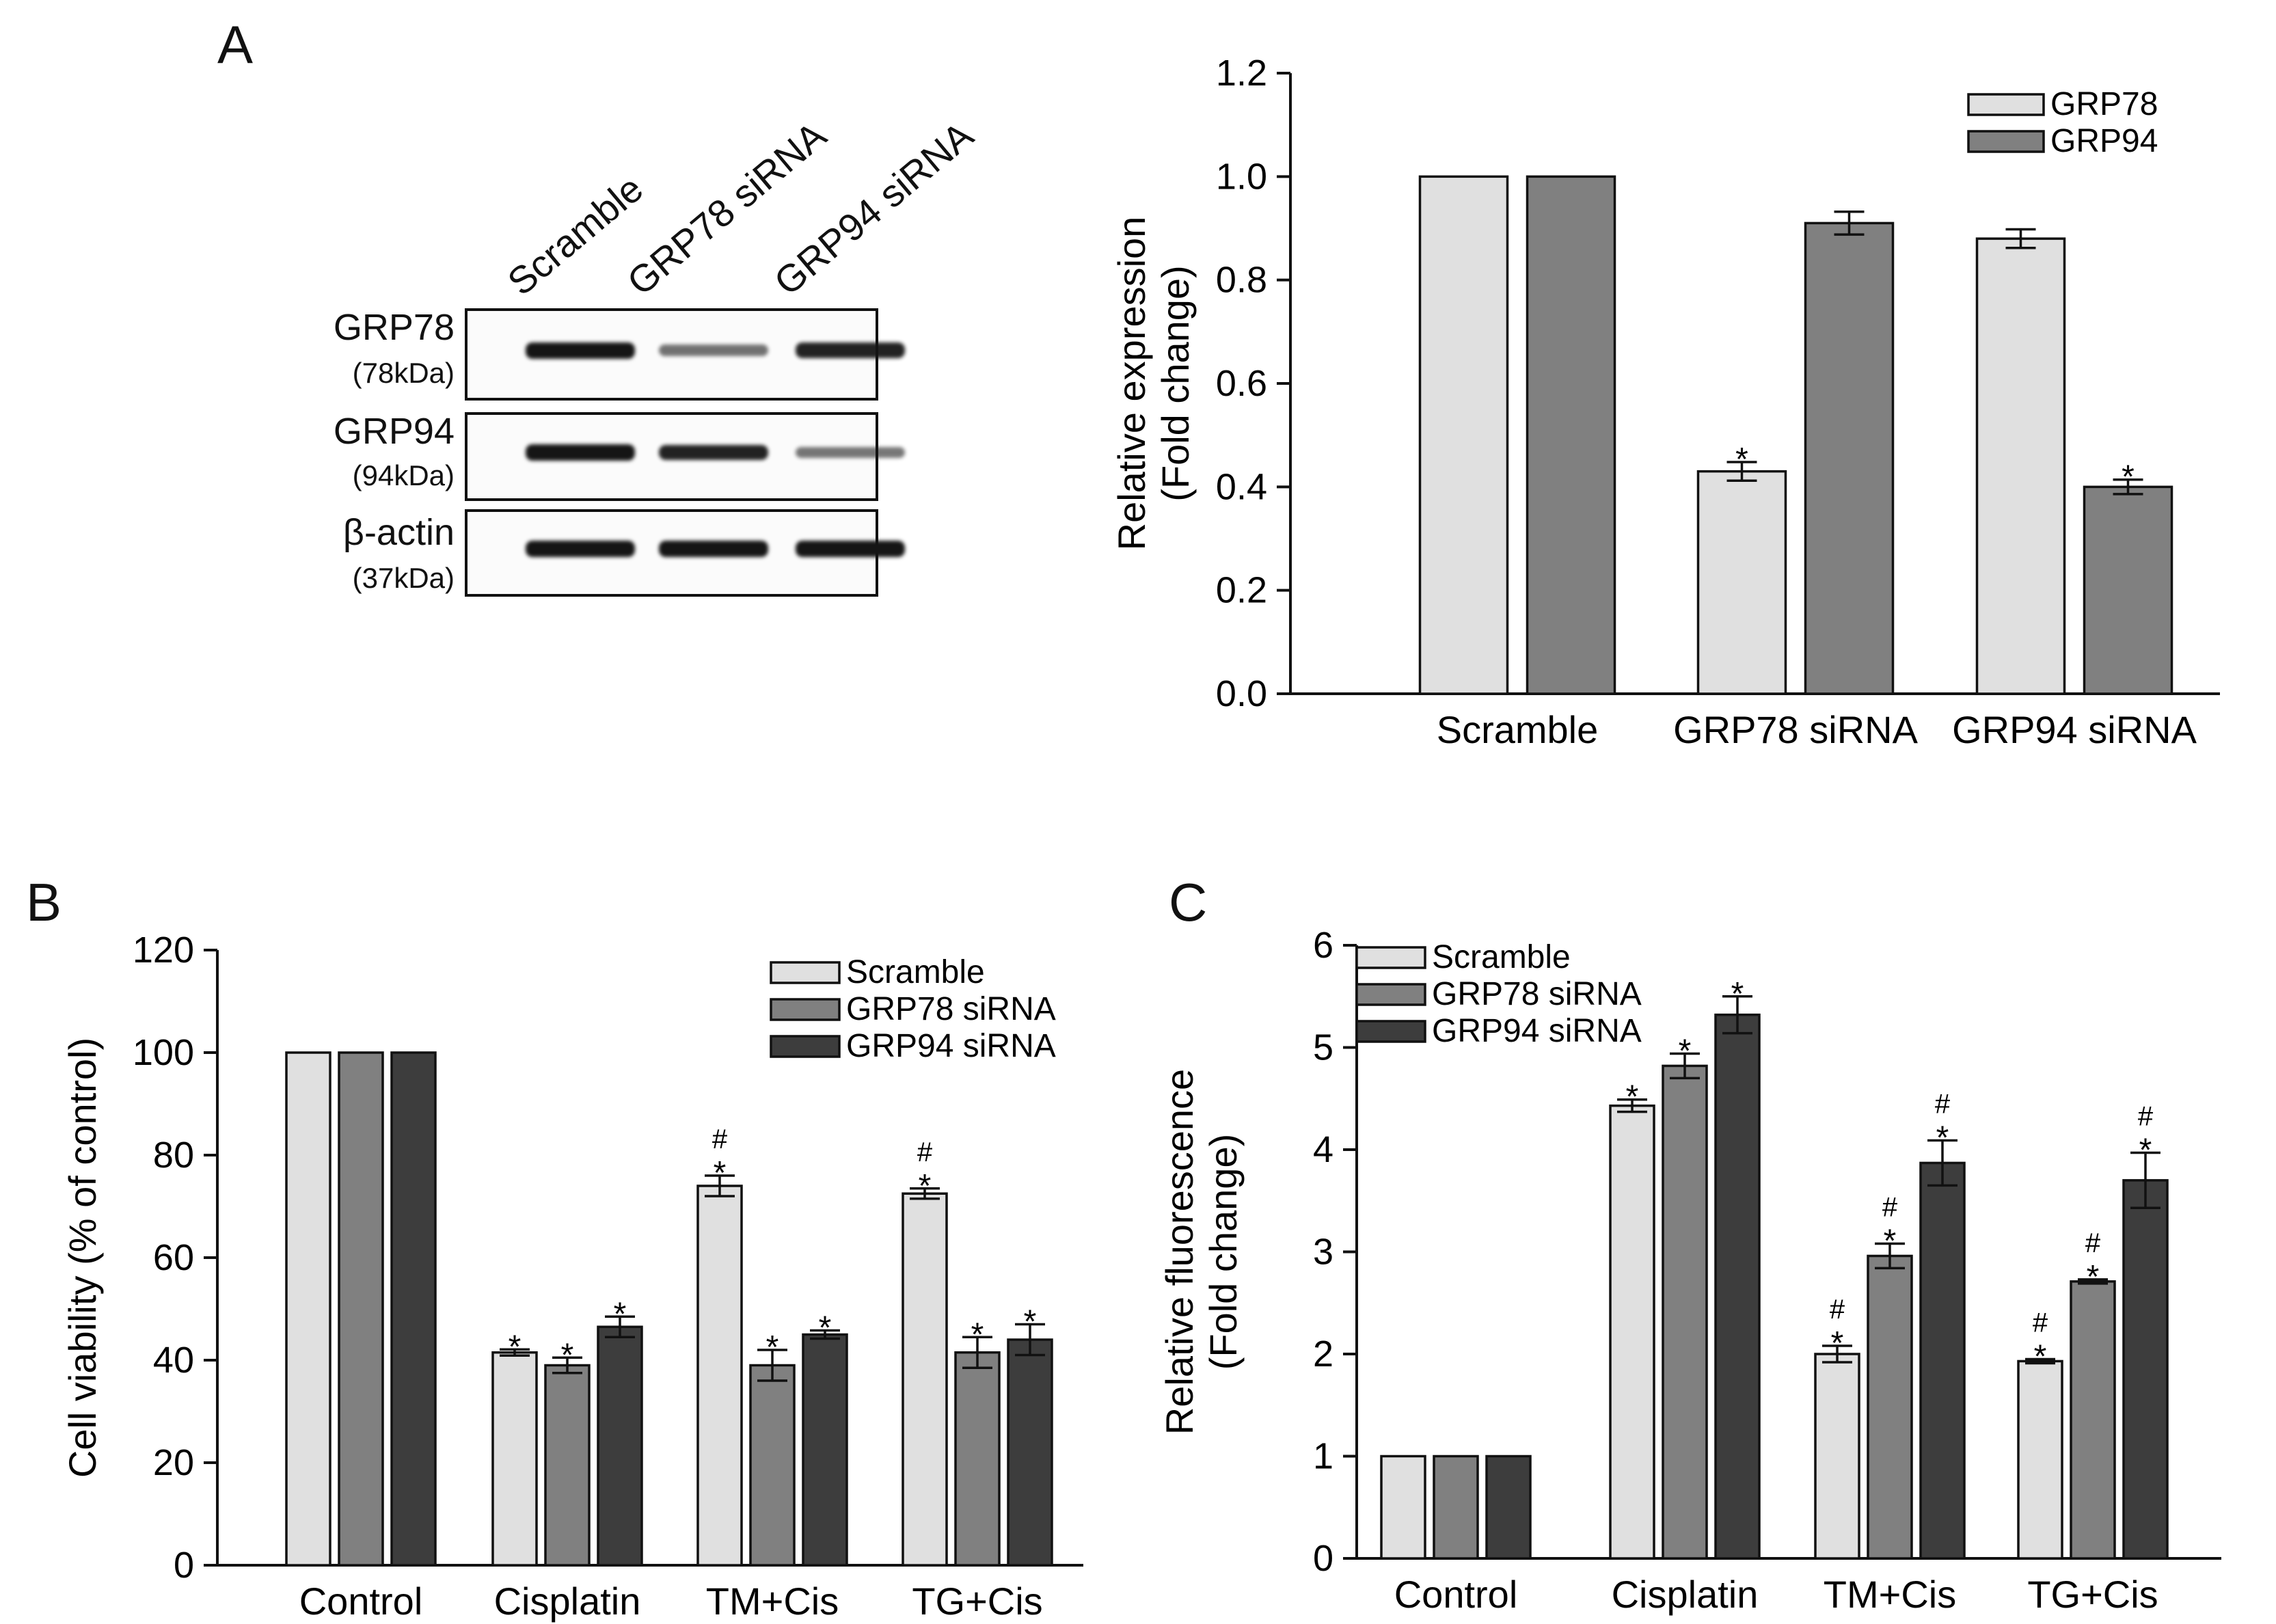 The image size is (2276, 1624). What do you see at coordinates (403, 373) in the screenshot?
I see `blot-row-kda-grp78: (78kDa)` at bounding box center [403, 373].